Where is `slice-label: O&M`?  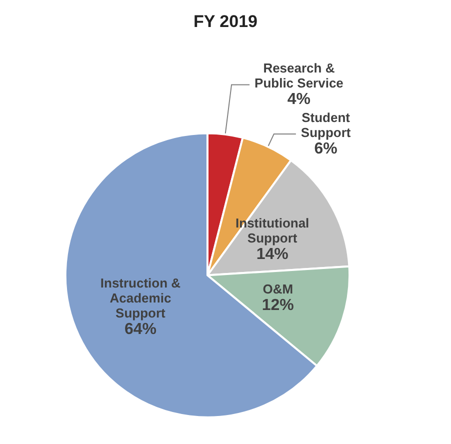 slice-label: O&M is located at coordinates (278, 289).